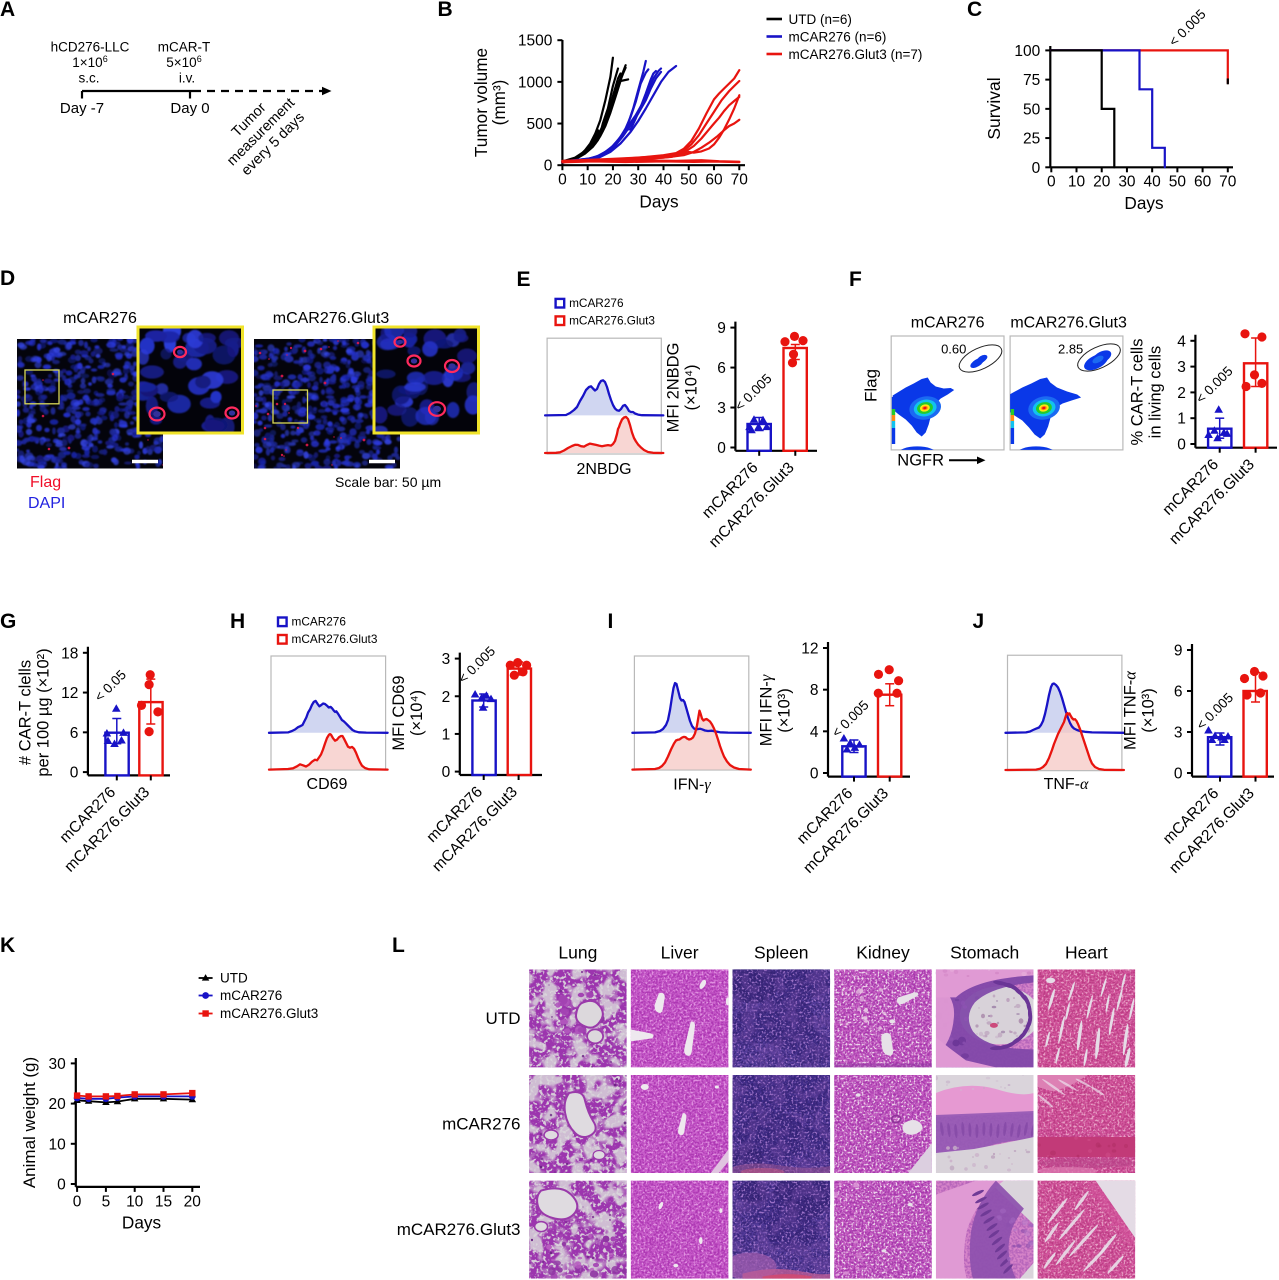 Image resolution: width=1279 pixels, height=1280 pixels. I want to click on svg-text: Scale bar: 50 µm, so click(388, 482).